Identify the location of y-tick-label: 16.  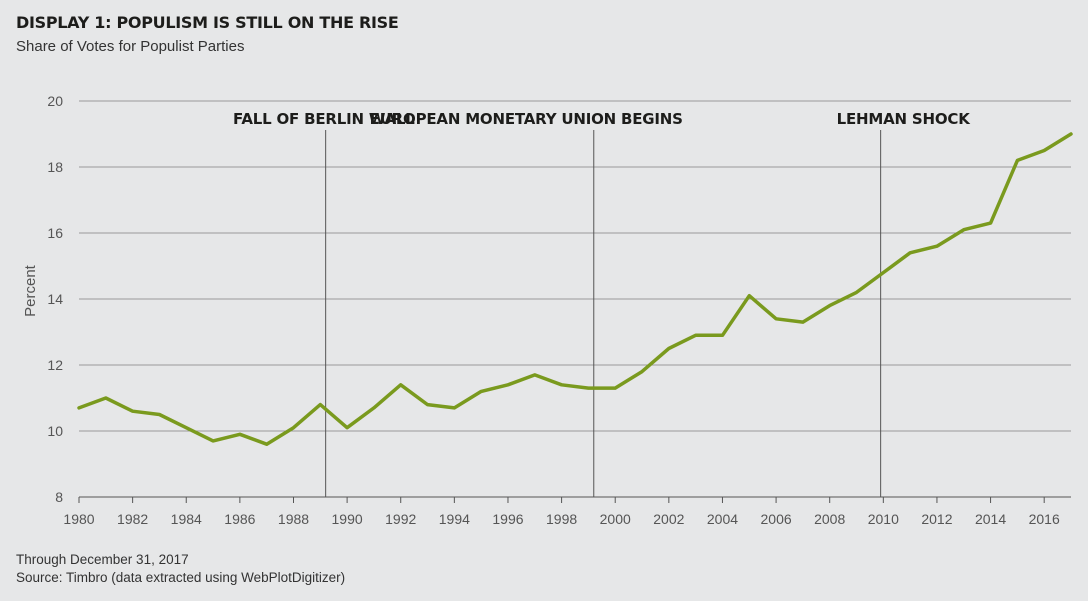
(55, 233).